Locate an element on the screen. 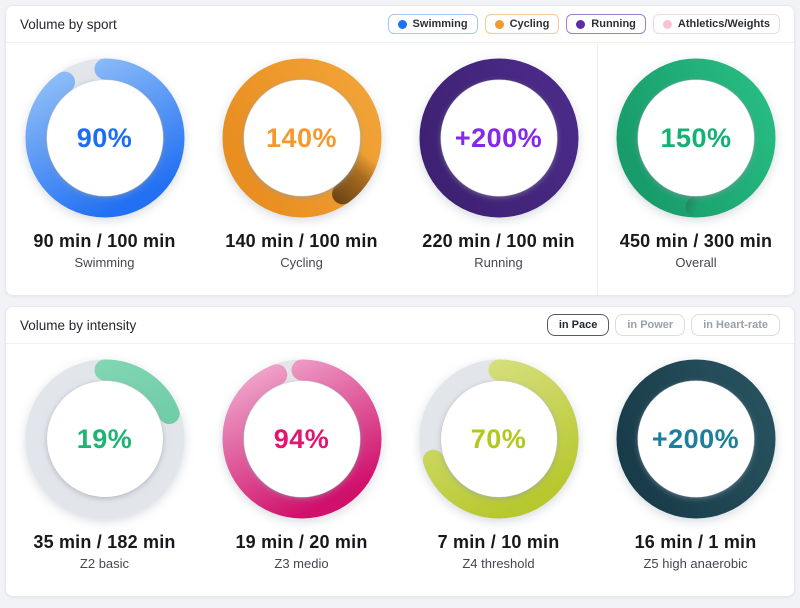 This screenshot has width=800, height=608. athletics-dot-icon is located at coordinates (667, 24).